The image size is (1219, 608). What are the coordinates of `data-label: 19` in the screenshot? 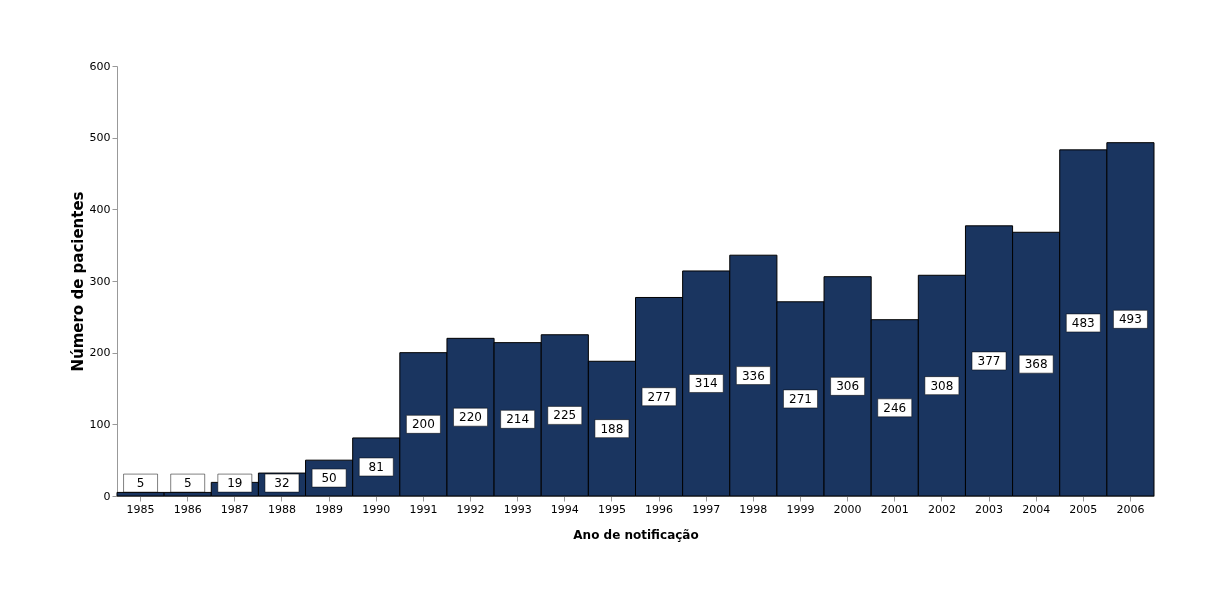 It's located at (235, 483).